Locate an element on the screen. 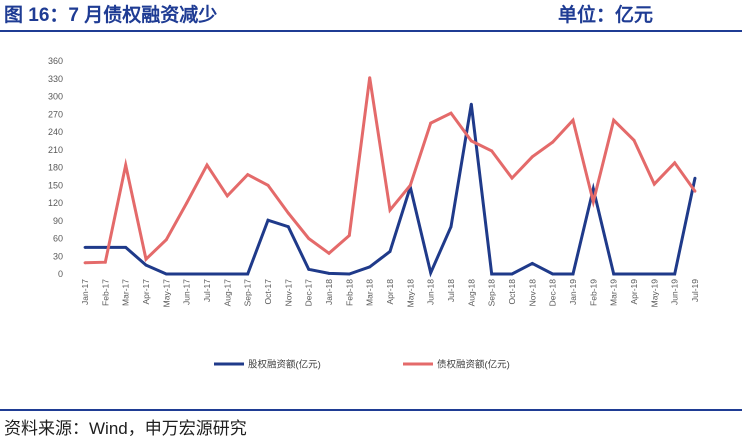 This screenshot has height=445, width=742. x-tick-label: Jul-17 is located at coordinates (207, 290).